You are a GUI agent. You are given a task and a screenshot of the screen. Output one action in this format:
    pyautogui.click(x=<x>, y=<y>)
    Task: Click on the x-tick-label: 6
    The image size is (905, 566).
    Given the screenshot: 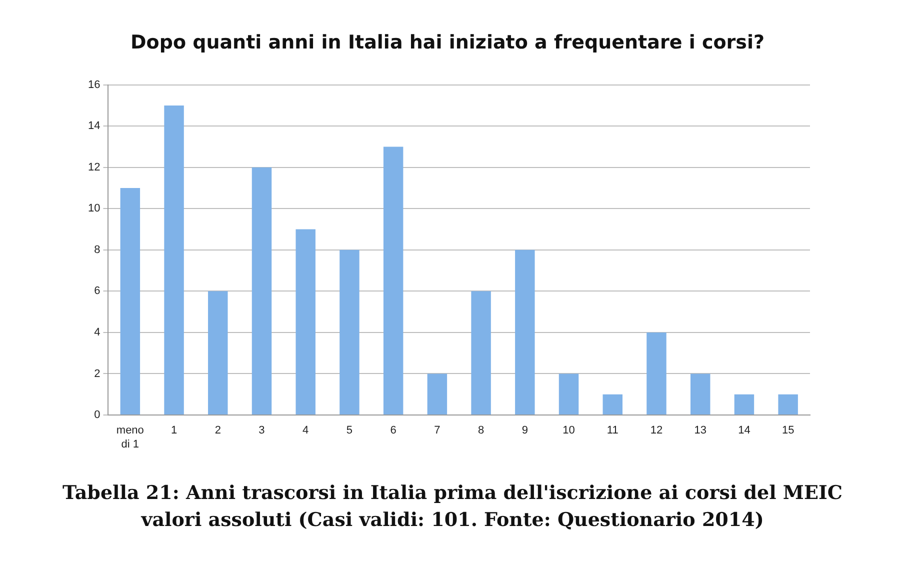 What is the action you would take?
    pyautogui.click(x=393, y=430)
    